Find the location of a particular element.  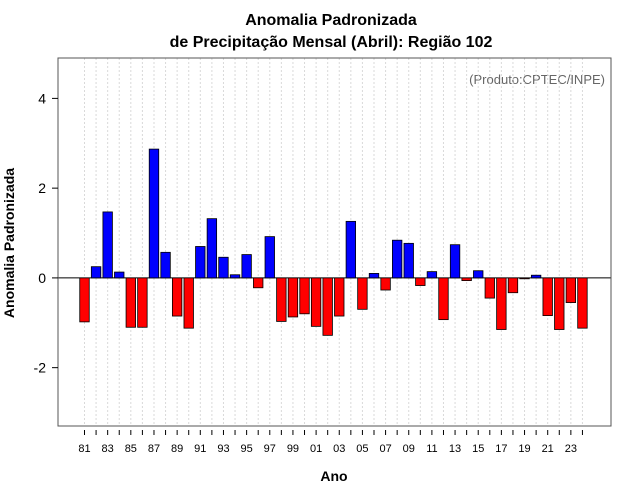

x-tick-label: 85 is located at coordinates (131, 449).